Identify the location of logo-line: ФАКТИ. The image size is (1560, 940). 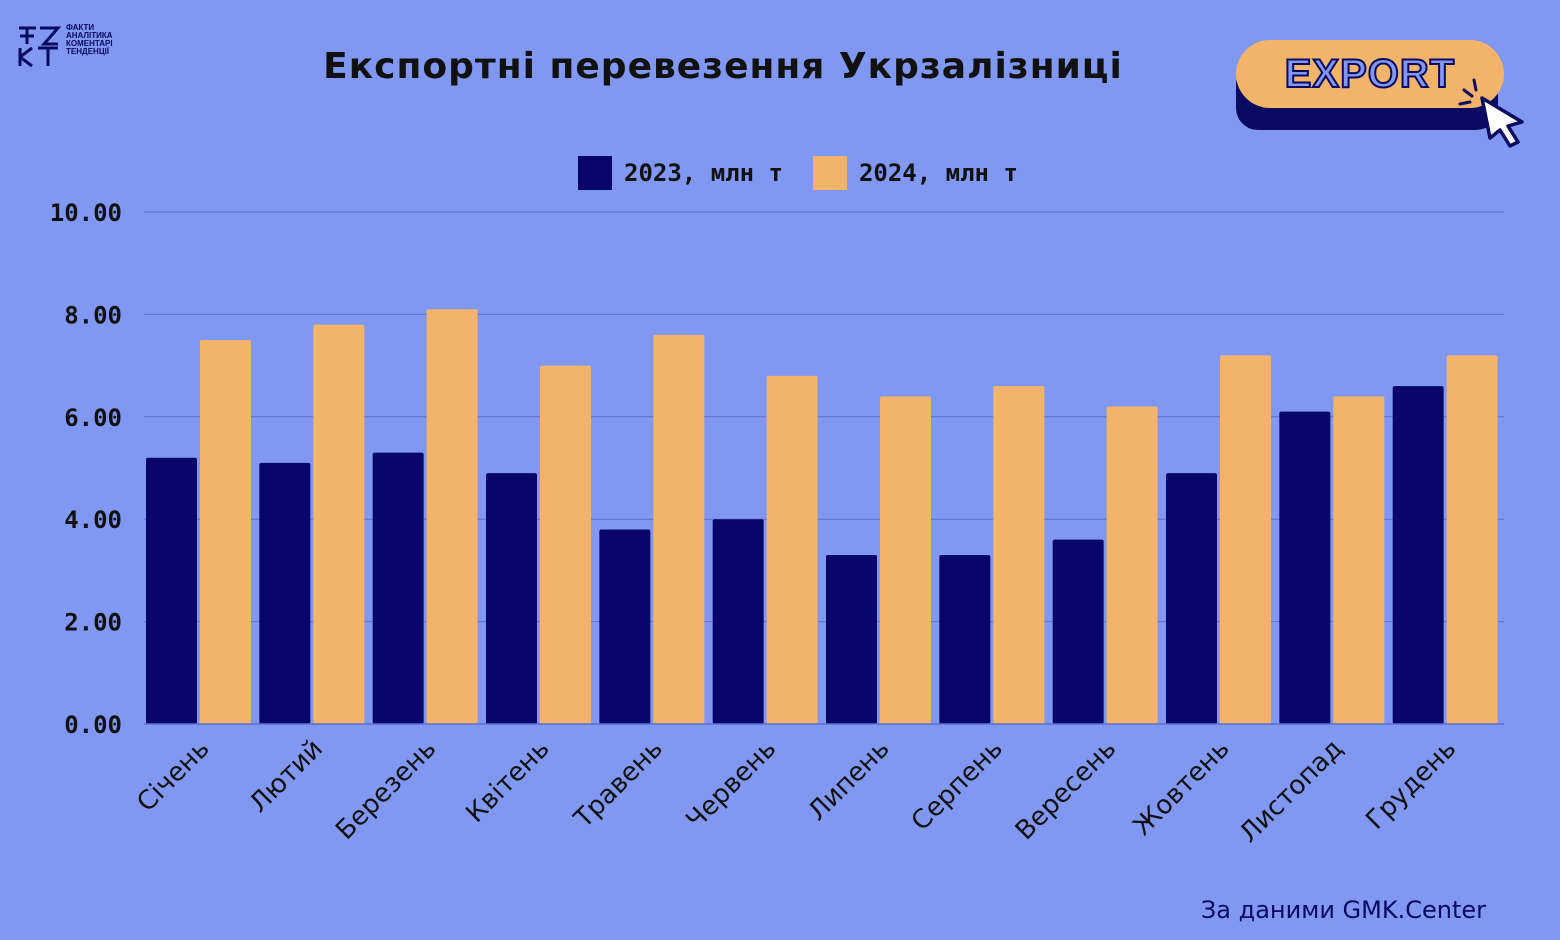
(80, 27).